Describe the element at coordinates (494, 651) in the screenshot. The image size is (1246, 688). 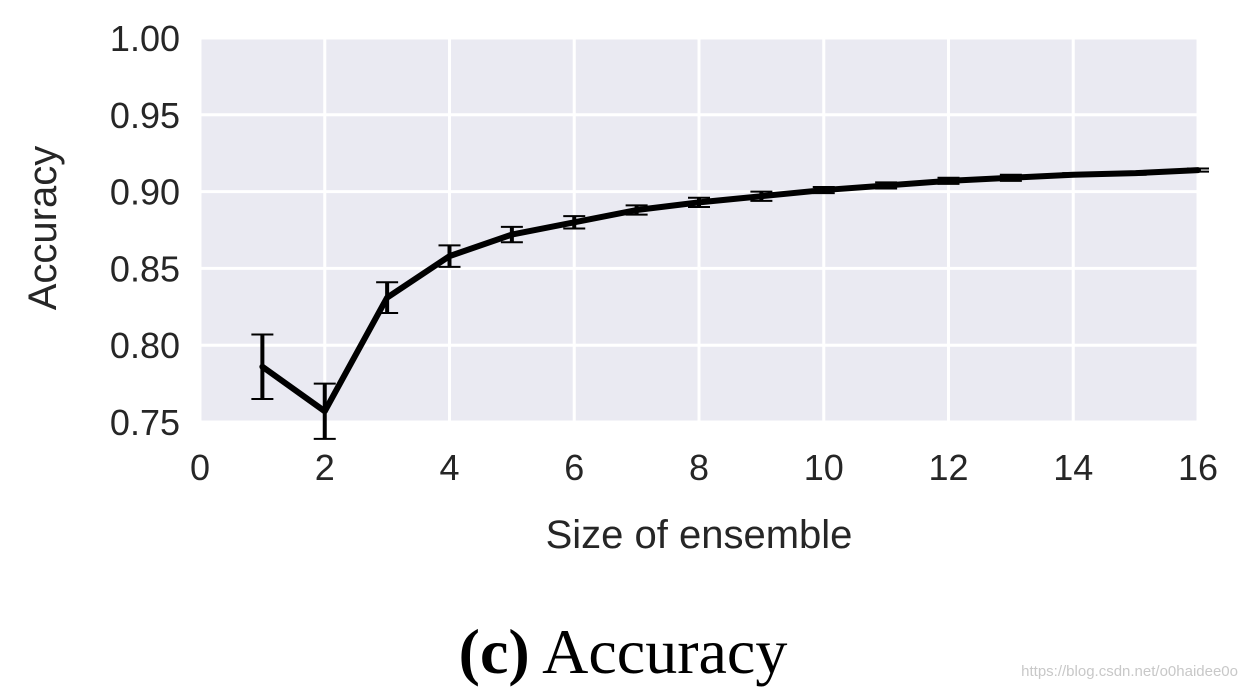
I see `caption-prefix: (c)` at that location.